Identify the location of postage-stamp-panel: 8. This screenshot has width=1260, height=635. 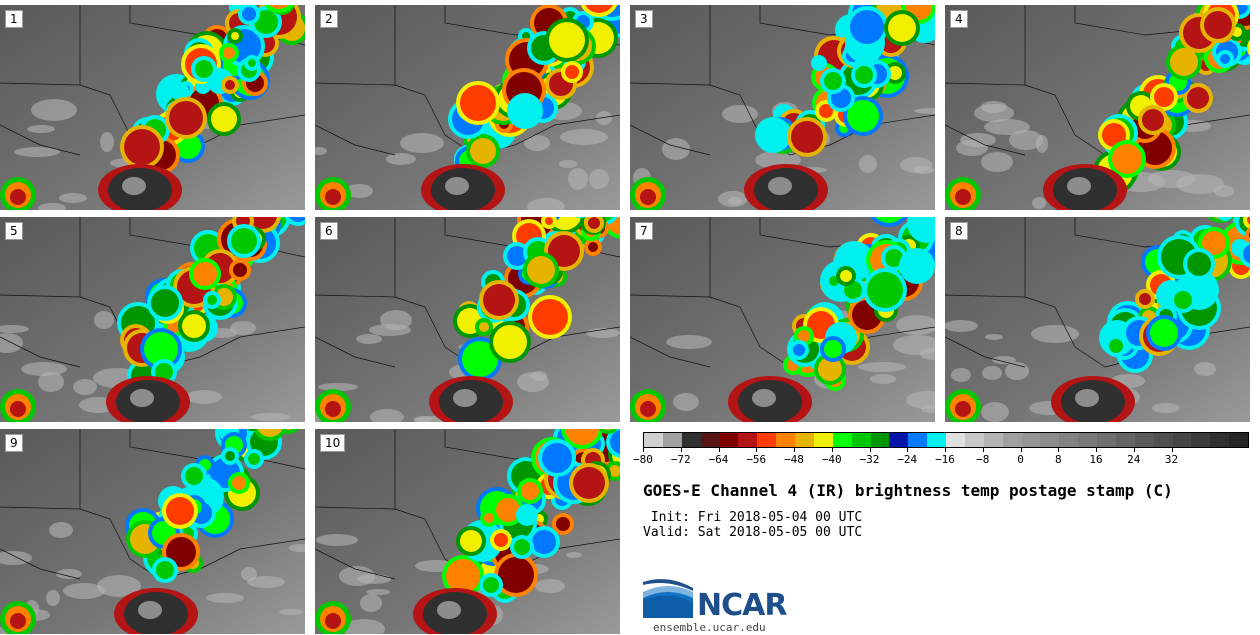
(1097, 319).